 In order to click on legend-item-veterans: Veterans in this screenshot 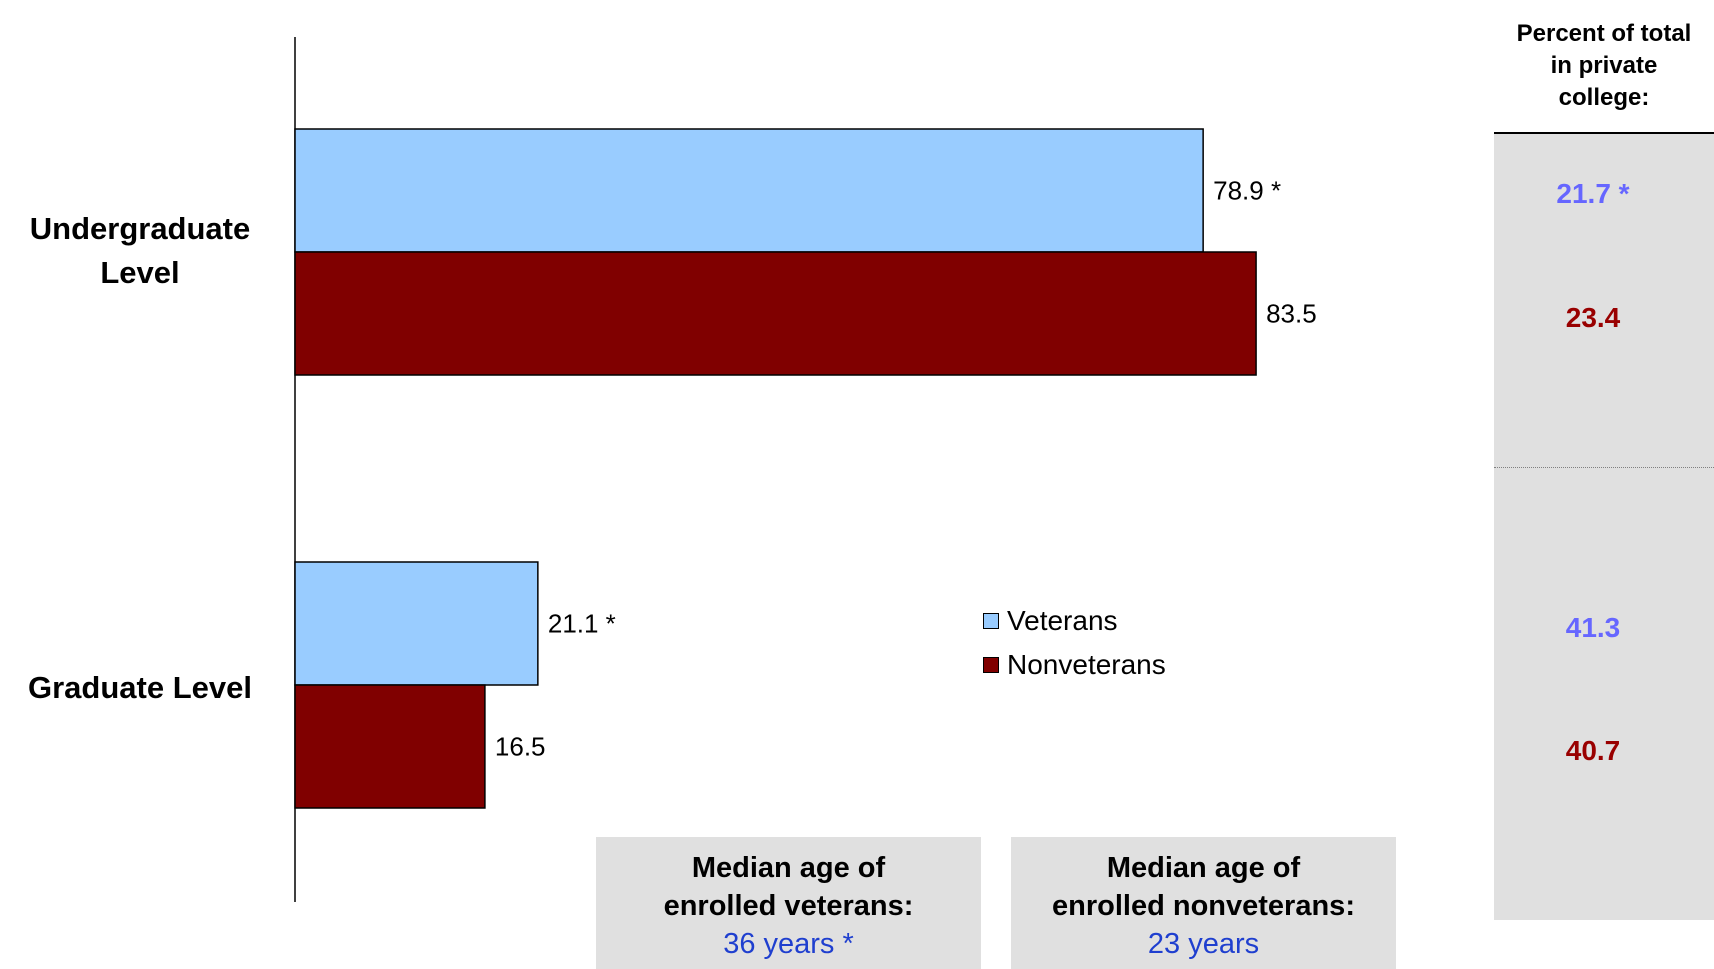, I will do `click(1074, 621)`.